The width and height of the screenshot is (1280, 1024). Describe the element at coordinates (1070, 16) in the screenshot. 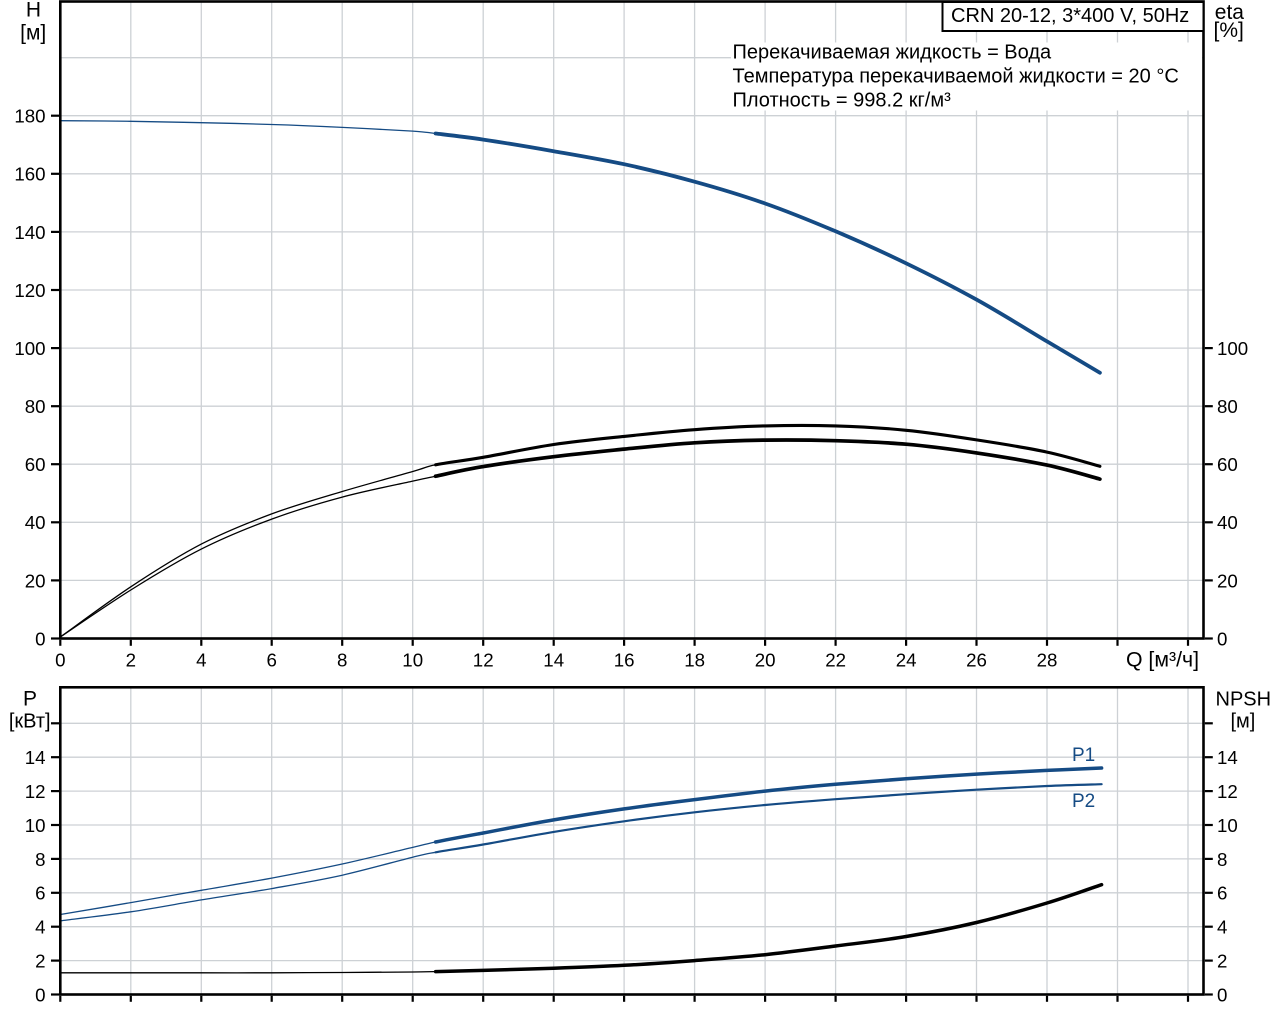

I see `svg-text: CRN 20-12, 3*400 V, 50Hz` at that location.